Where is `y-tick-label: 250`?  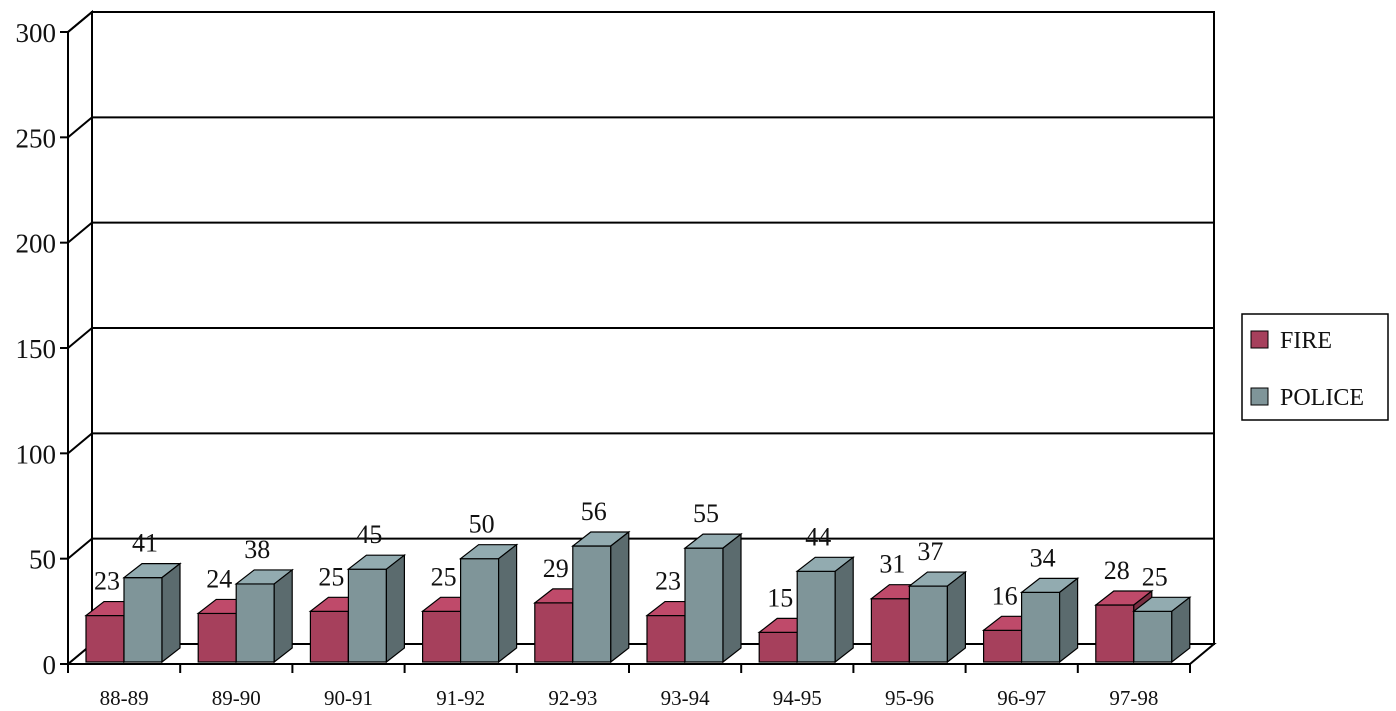 y-tick-label: 250 is located at coordinates (36, 138).